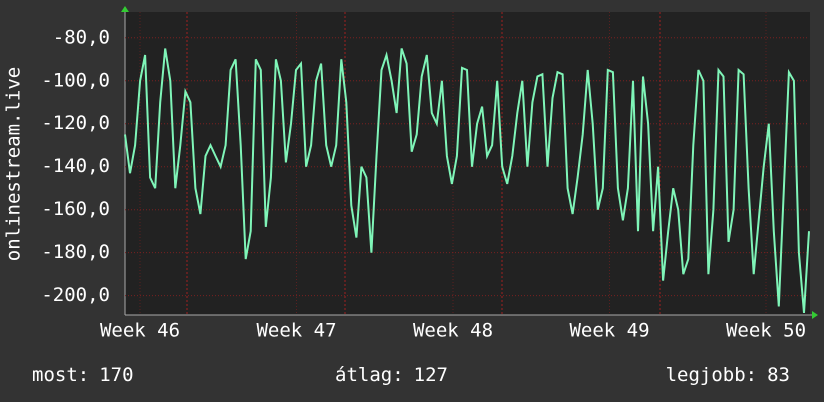  I want to click on stat-label: most:, so click(60, 375).